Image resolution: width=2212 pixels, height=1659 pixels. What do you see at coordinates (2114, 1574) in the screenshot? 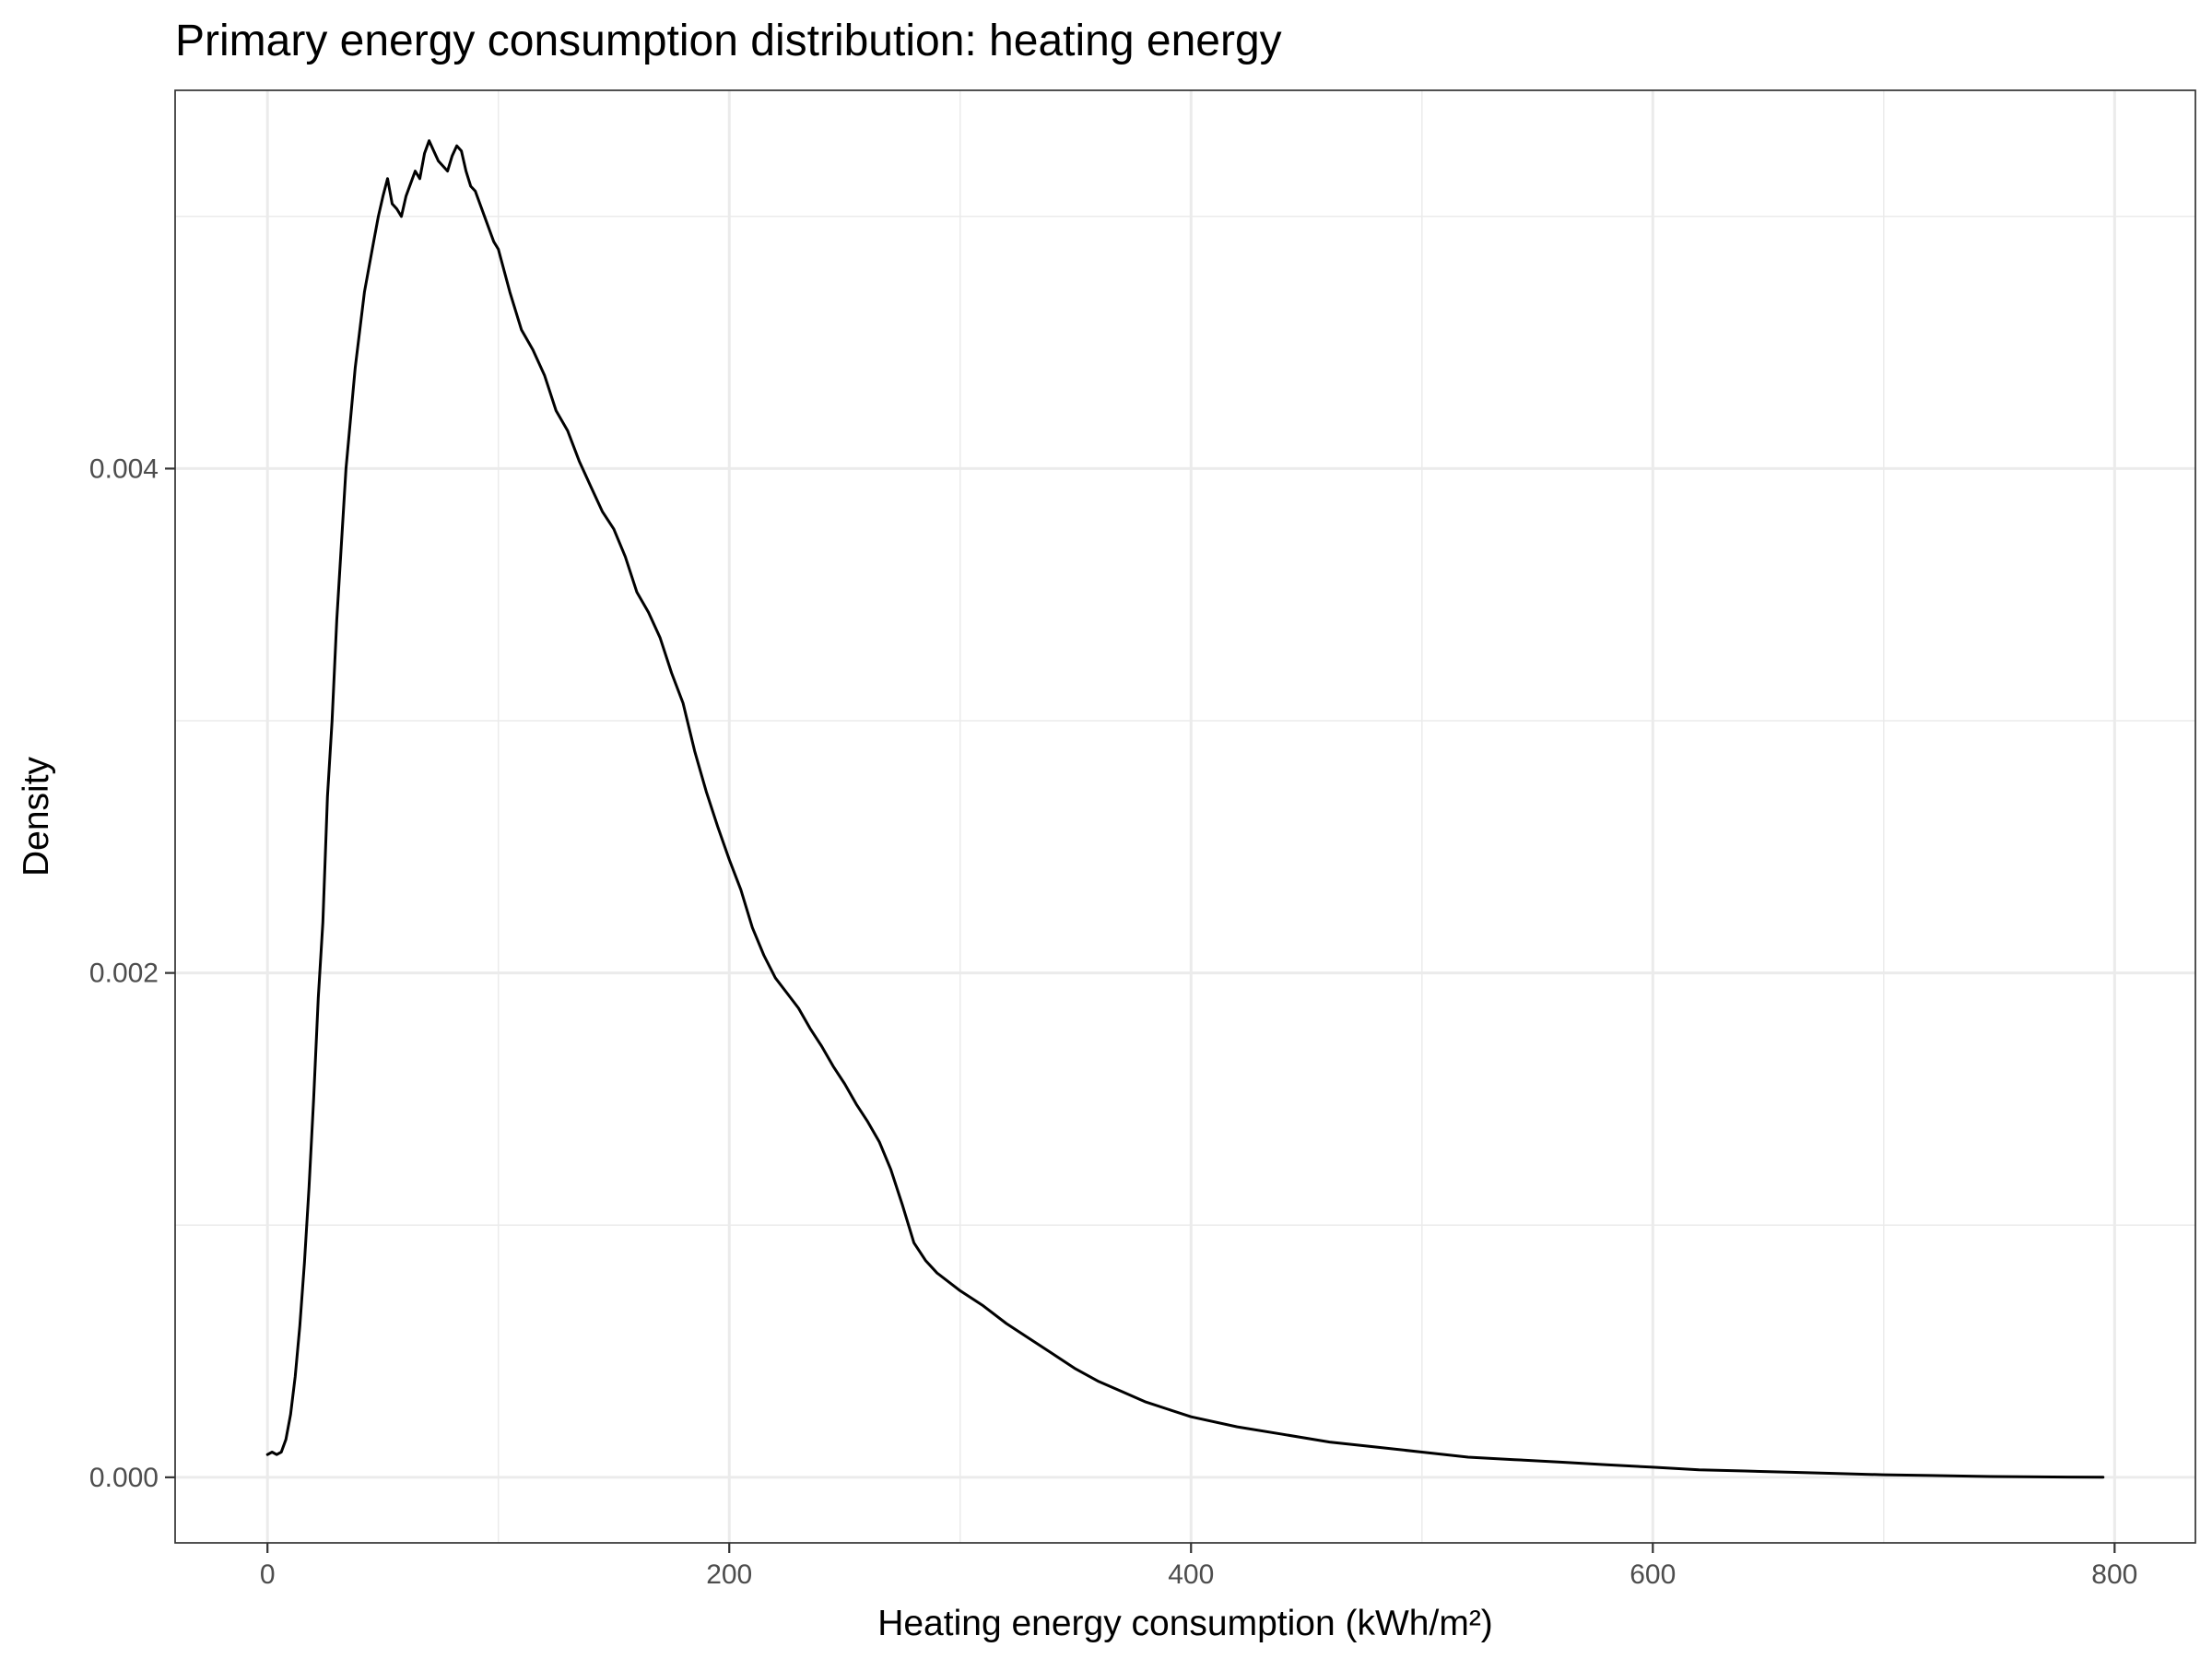
I see `x-tick-label: 800` at bounding box center [2114, 1574].